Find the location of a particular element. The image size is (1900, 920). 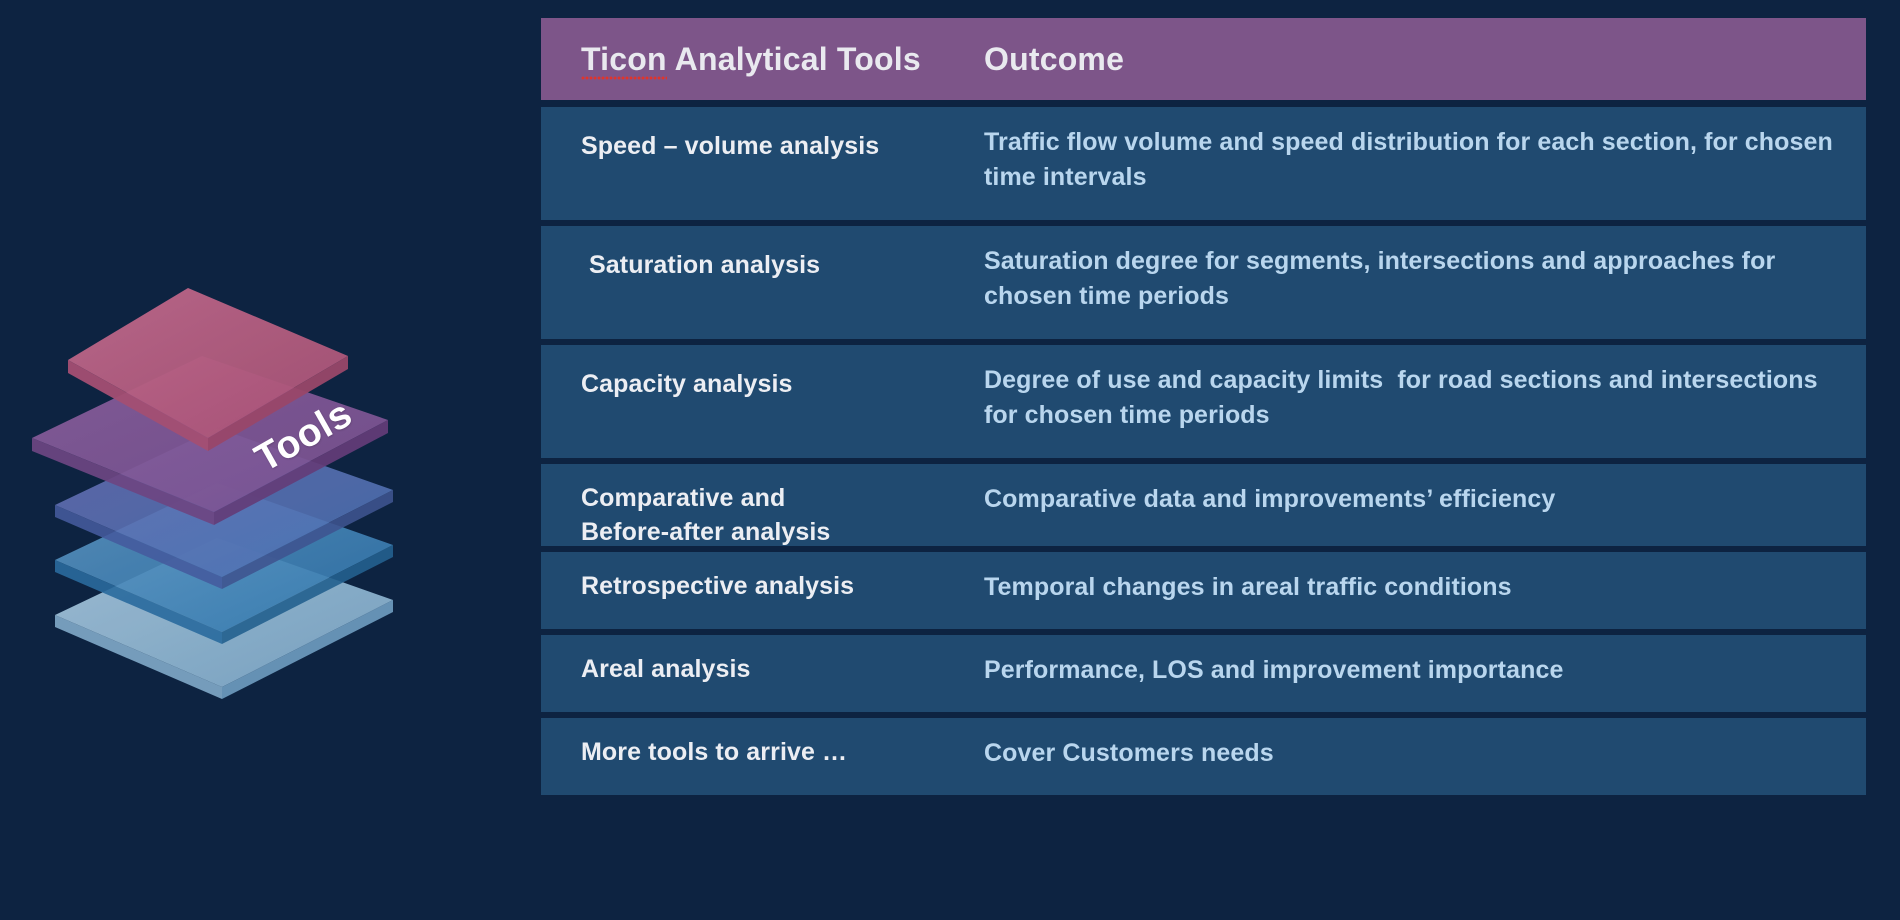

row-tool-label: Areal analysis is located at coordinates (666, 669).